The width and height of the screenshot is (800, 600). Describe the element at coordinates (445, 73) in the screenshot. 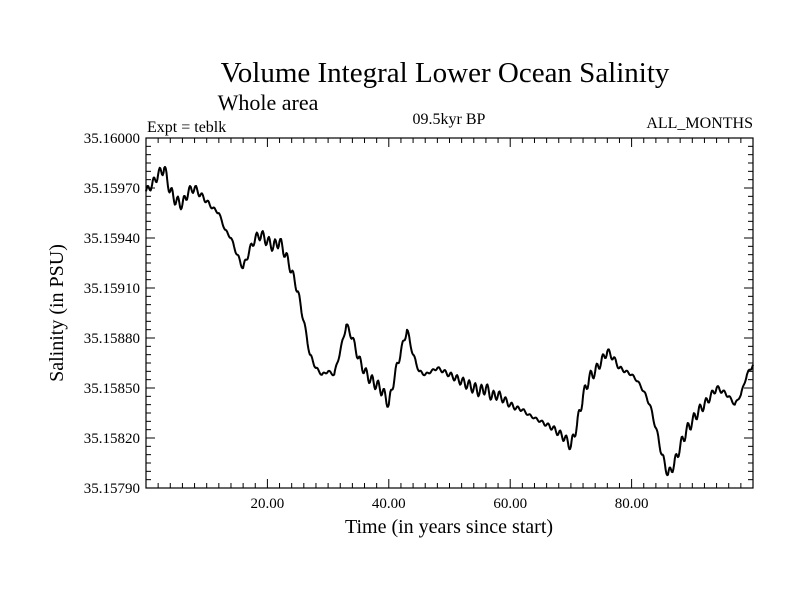

I see `chart-title: Volume Integral Lower Ocean Salinity` at that location.